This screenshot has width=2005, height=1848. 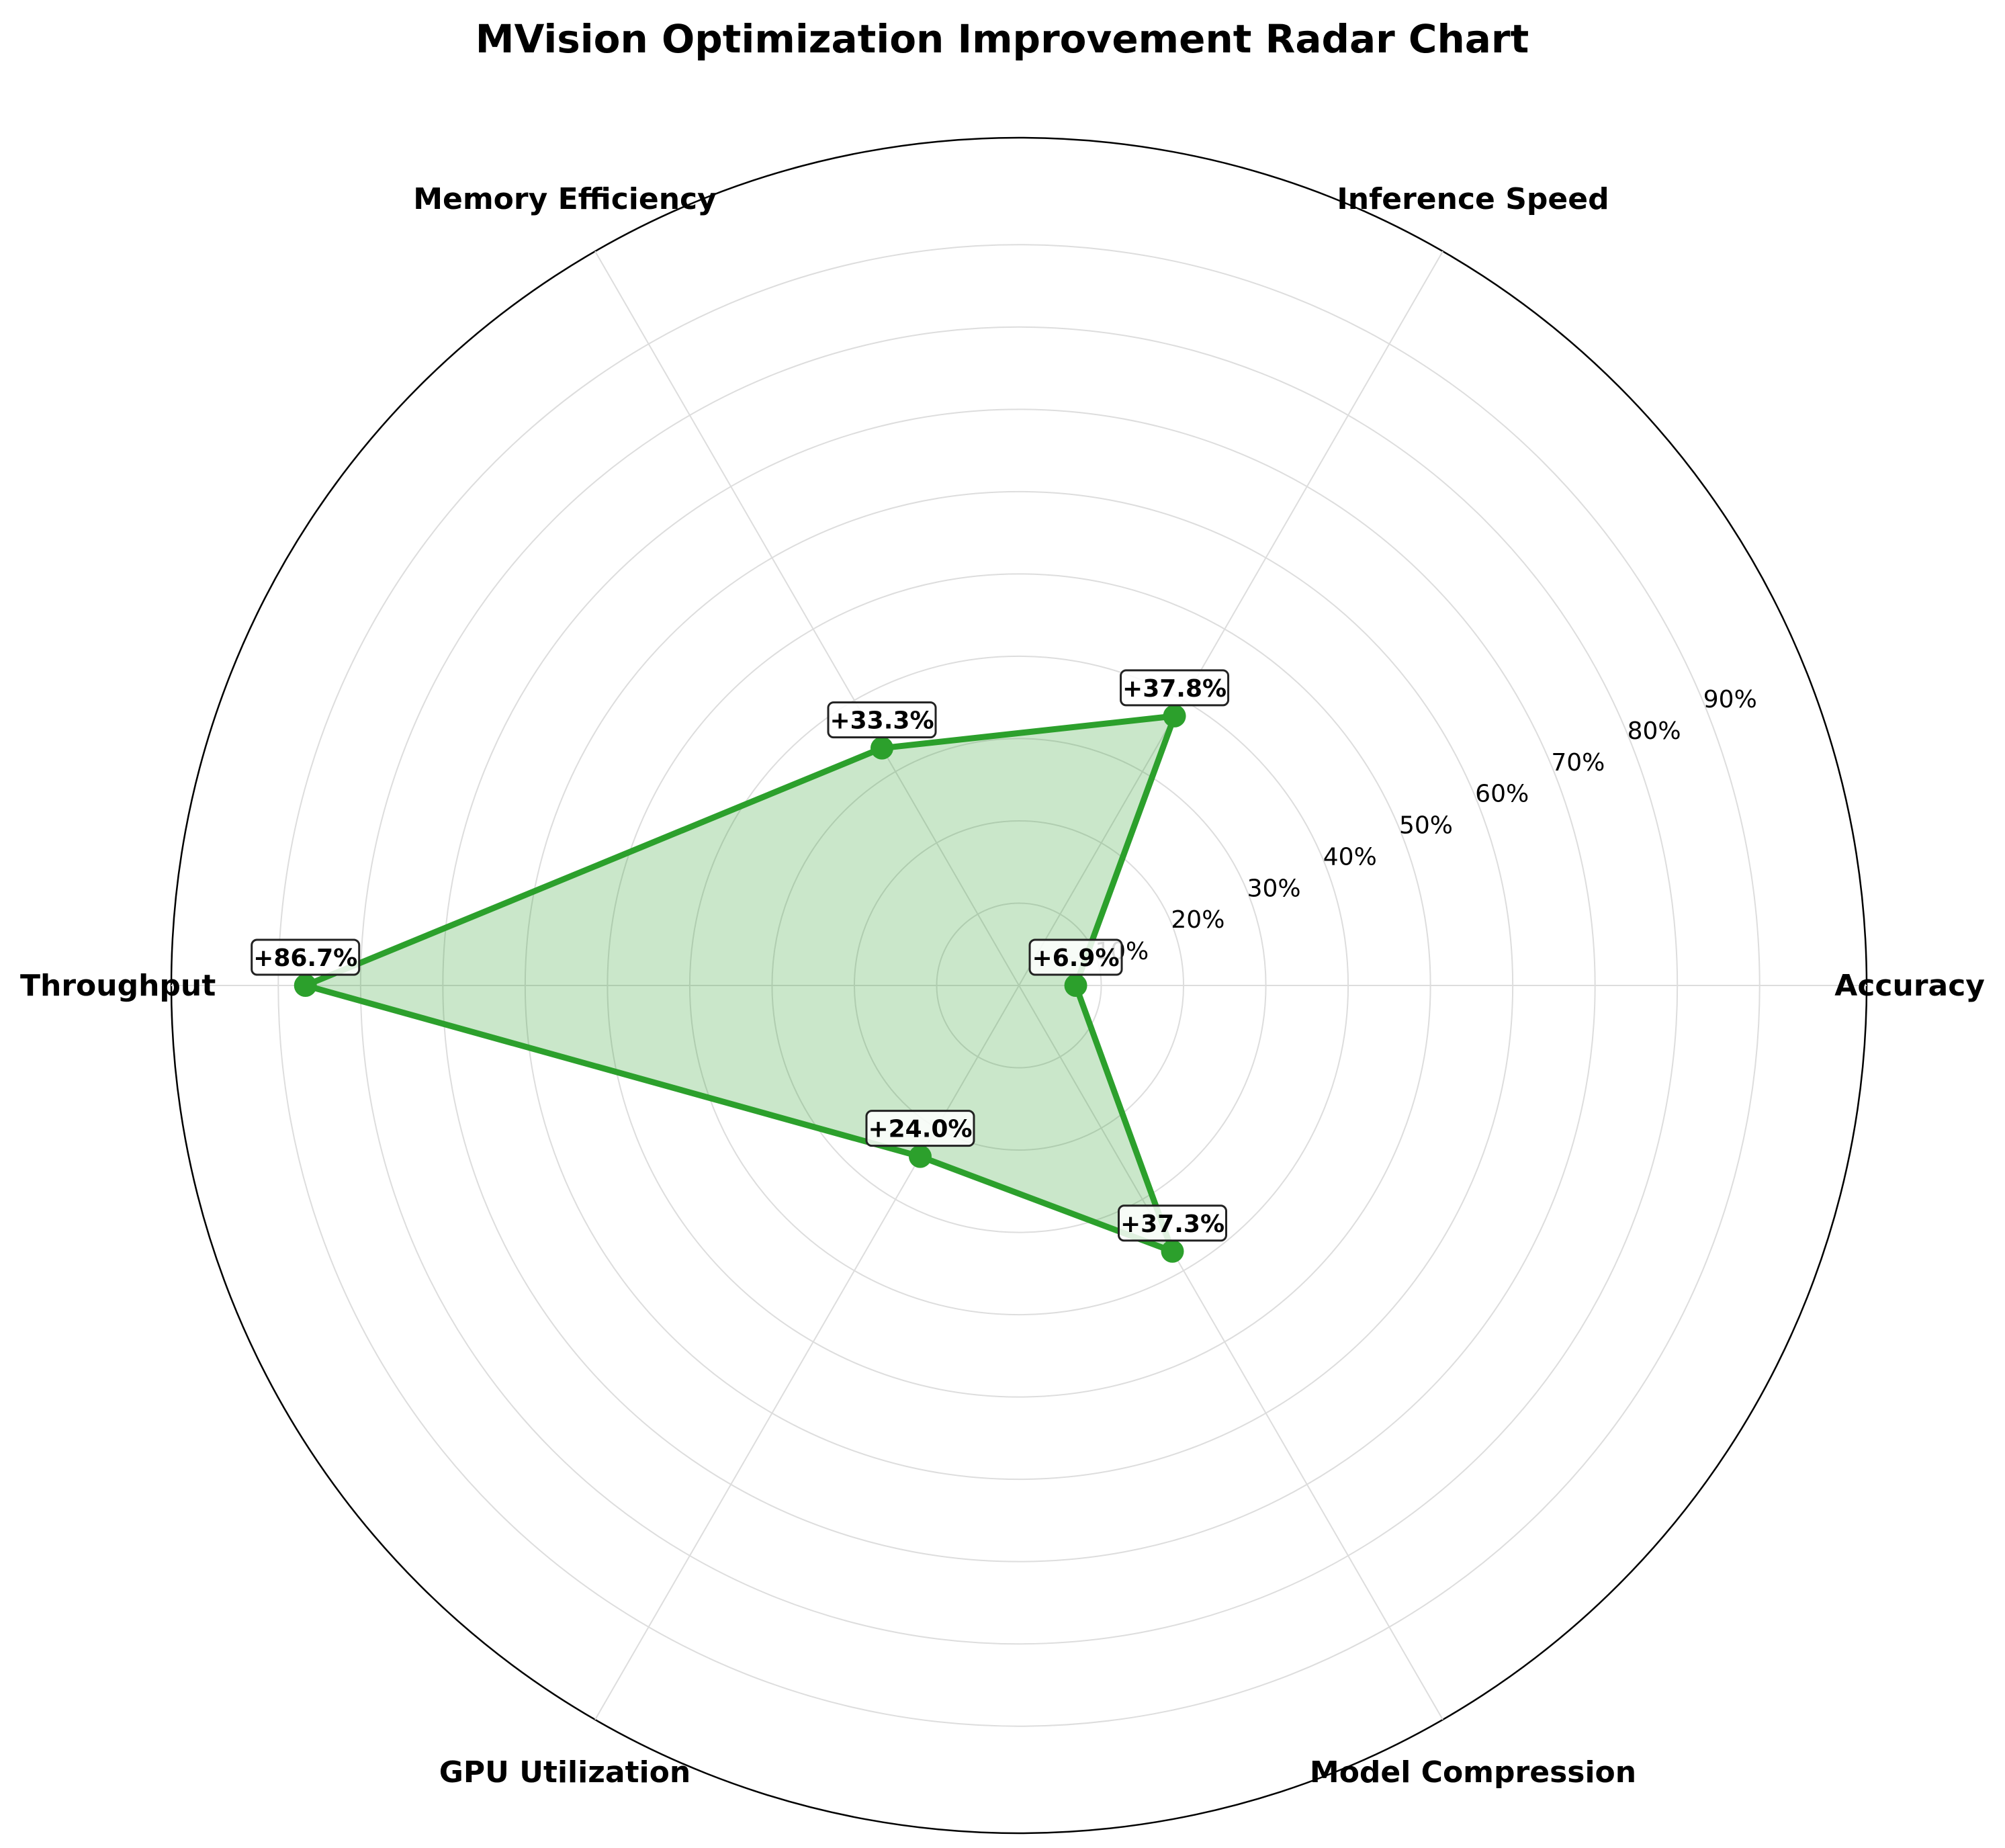 What do you see at coordinates (305, 985) in the screenshot?
I see `data-point-throughput` at bounding box center [305, 985].